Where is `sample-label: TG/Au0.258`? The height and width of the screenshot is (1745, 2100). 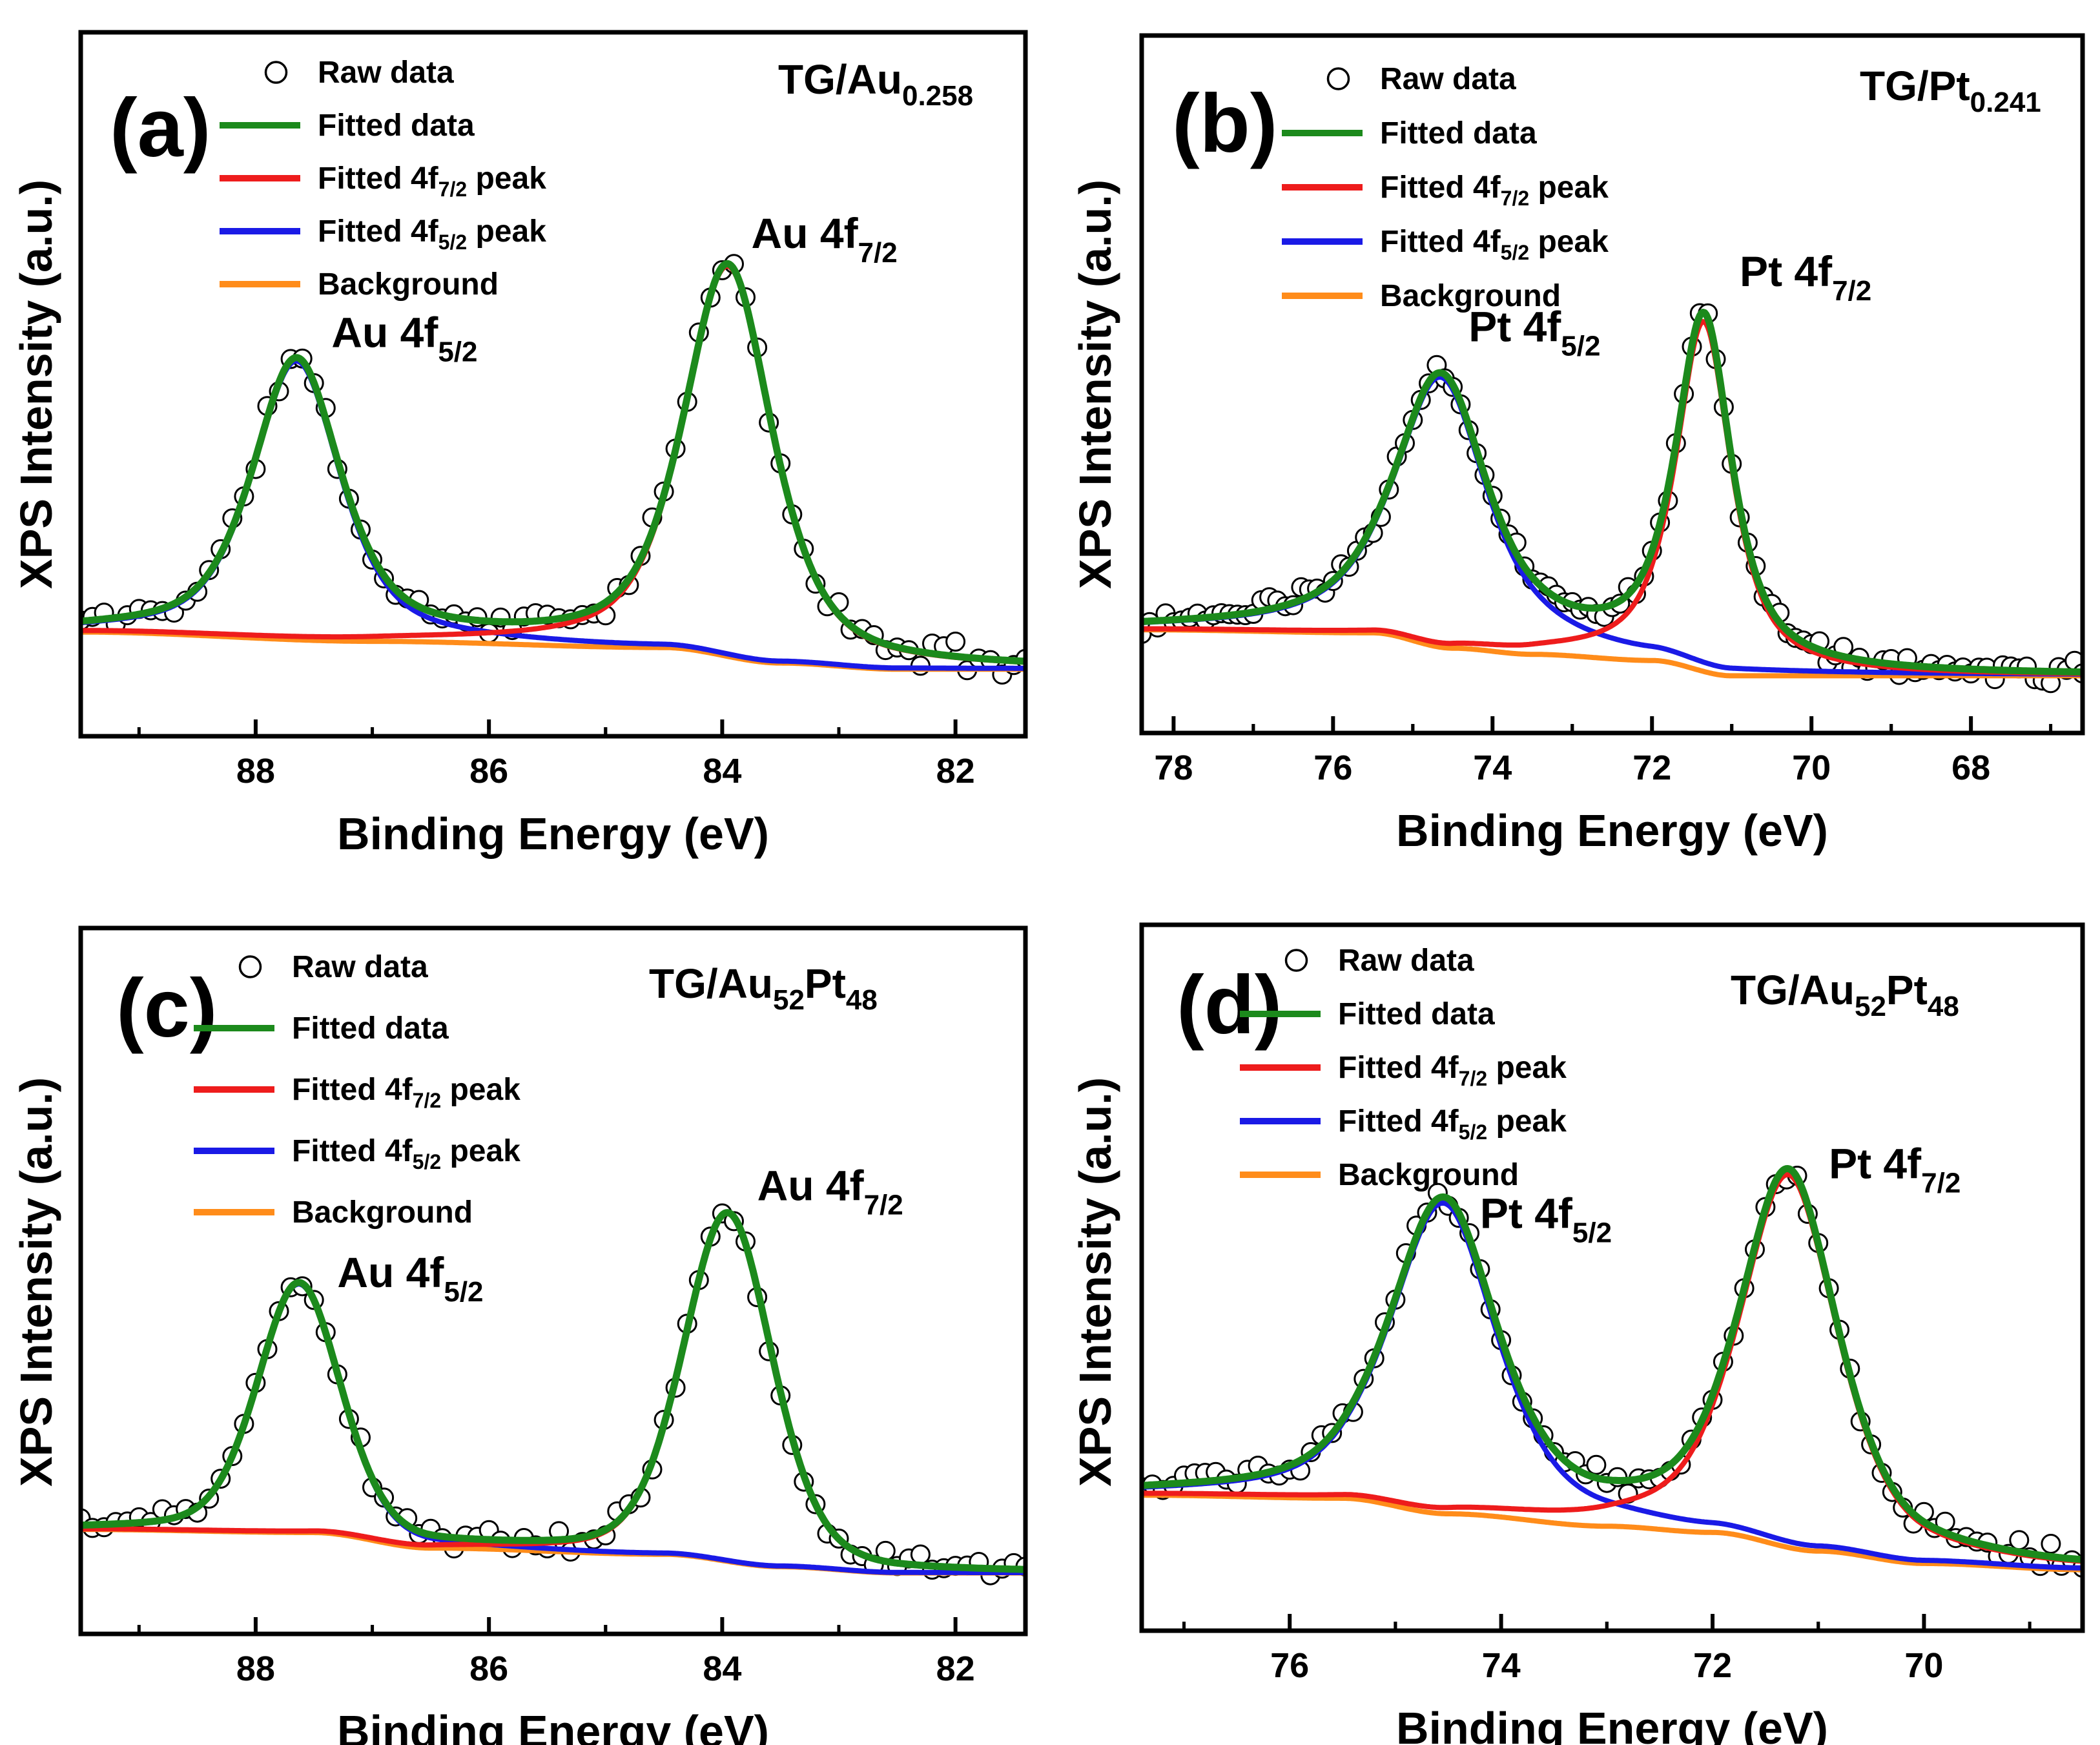
sample-label: TG/Au0.258 is located at coordinates (875, 84).